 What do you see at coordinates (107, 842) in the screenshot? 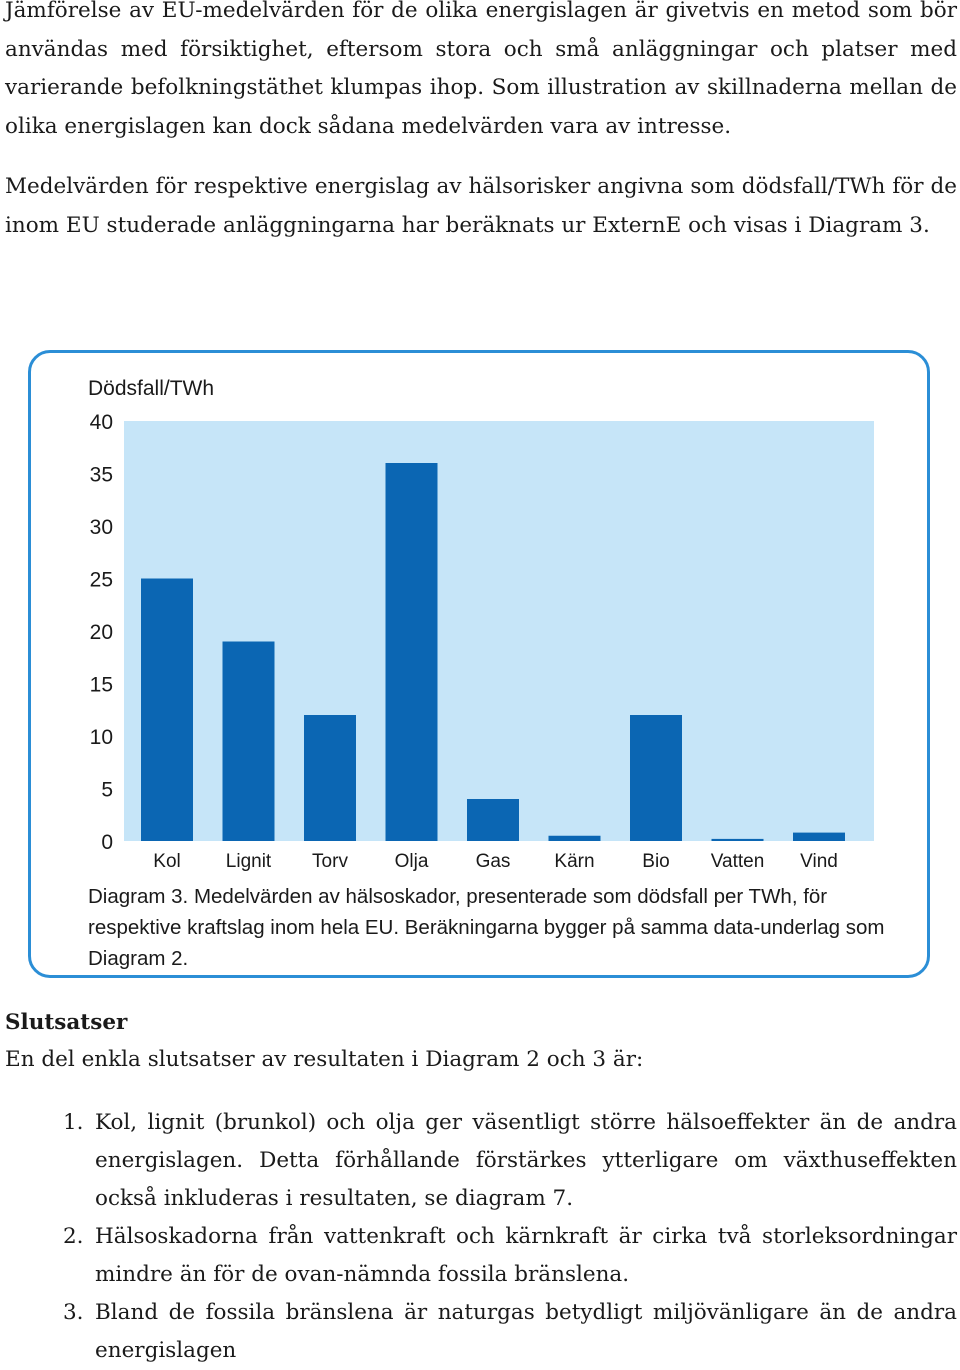
I see `y-tick-label: 0` at bounding box center [107, 842].